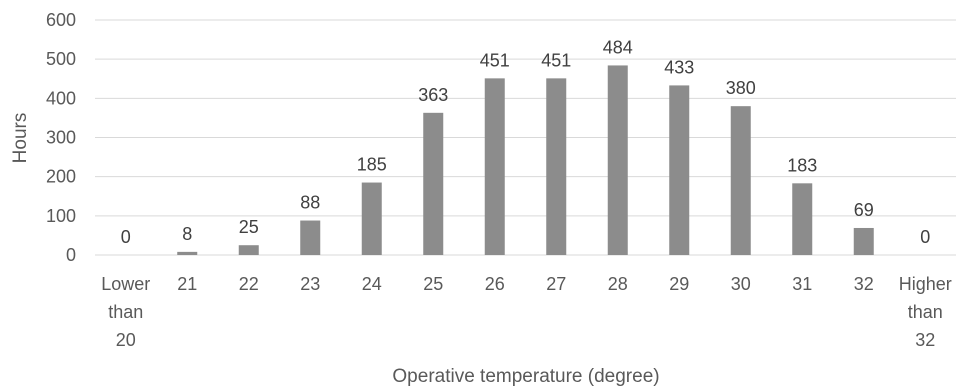 The height and width of the screenshot is (387, 959). I want to click on x-tick-label: 29, so click(679, 284).